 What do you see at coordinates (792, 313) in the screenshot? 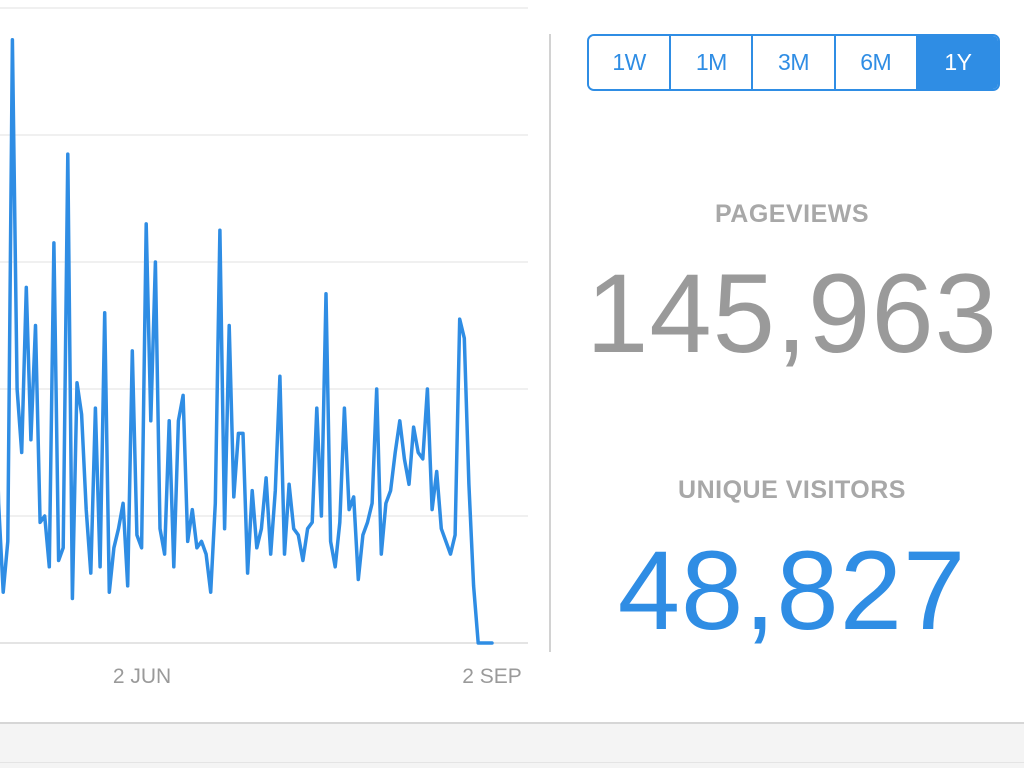
I see `pageviews-value: 145,963` at bounding box center [792, 313].